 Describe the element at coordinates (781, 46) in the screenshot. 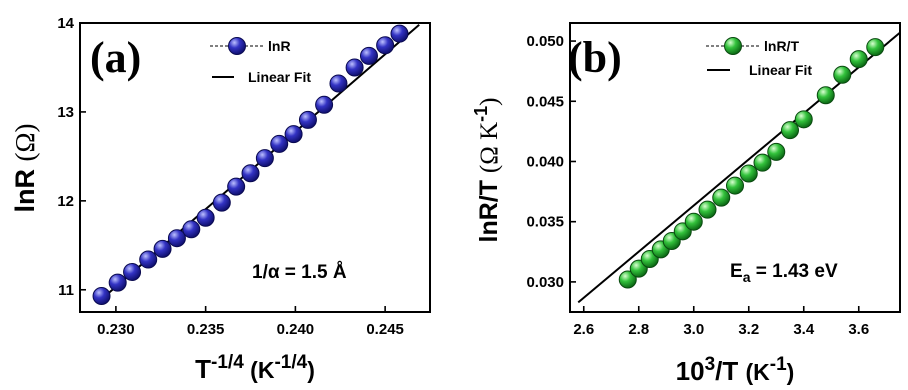

I see `panel-b-legend-series-label: lnR/T` at that location.